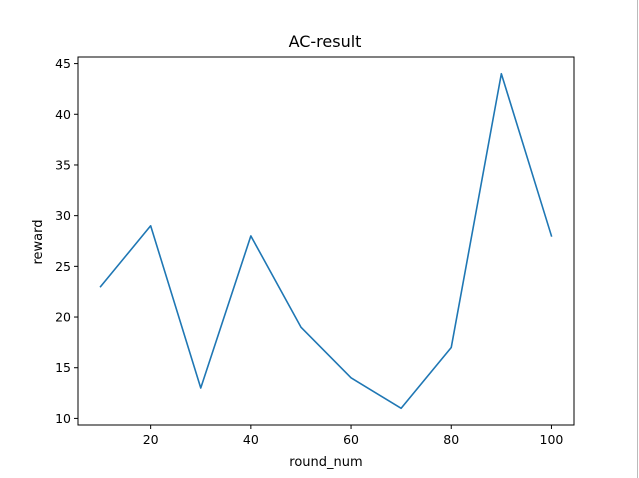 Image resolution: width=639 pixels, height=478 pixels. Describe the element at coordinates (451, 439) in the screenshot. I see `x-tick-label: 80` at that location.